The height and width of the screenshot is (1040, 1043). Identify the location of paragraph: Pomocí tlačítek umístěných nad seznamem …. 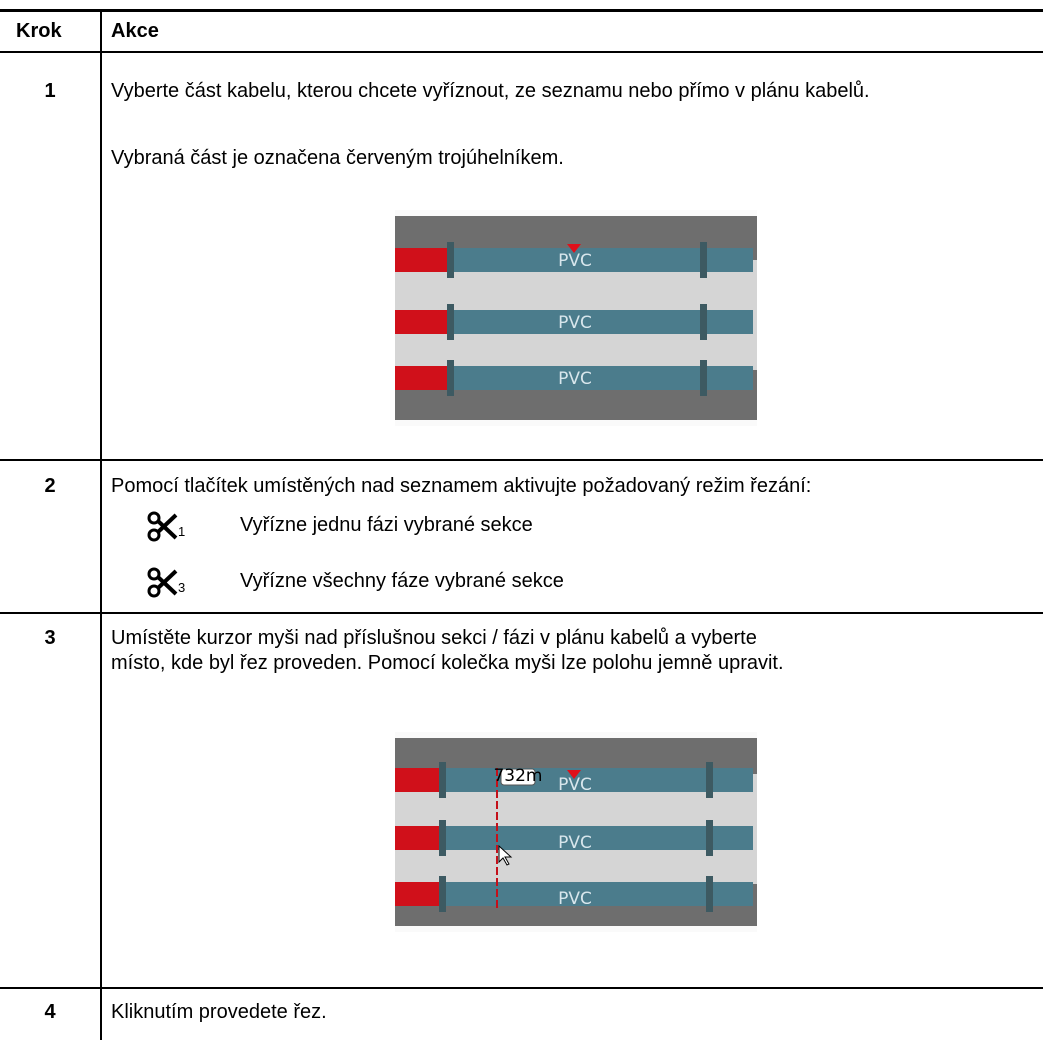
(461, 486).